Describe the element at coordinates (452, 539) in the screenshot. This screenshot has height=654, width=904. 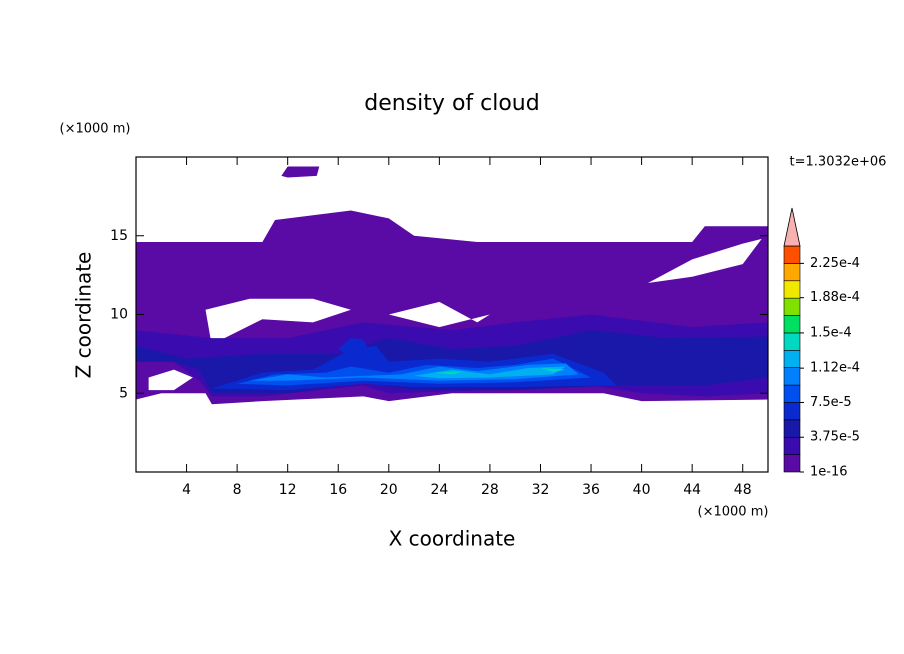
I see `x-axis-title: X coordinate` at that location.